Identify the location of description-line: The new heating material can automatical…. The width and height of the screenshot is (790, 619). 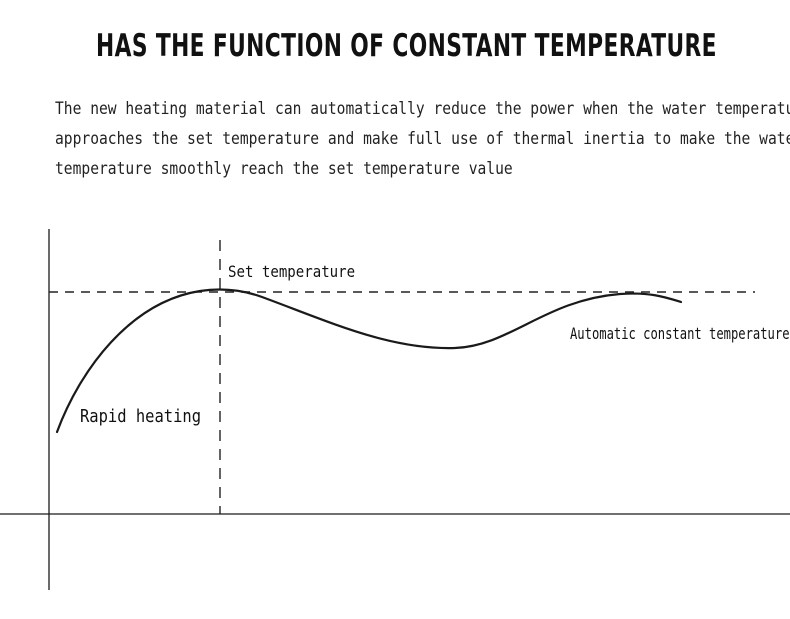
(422, 109).